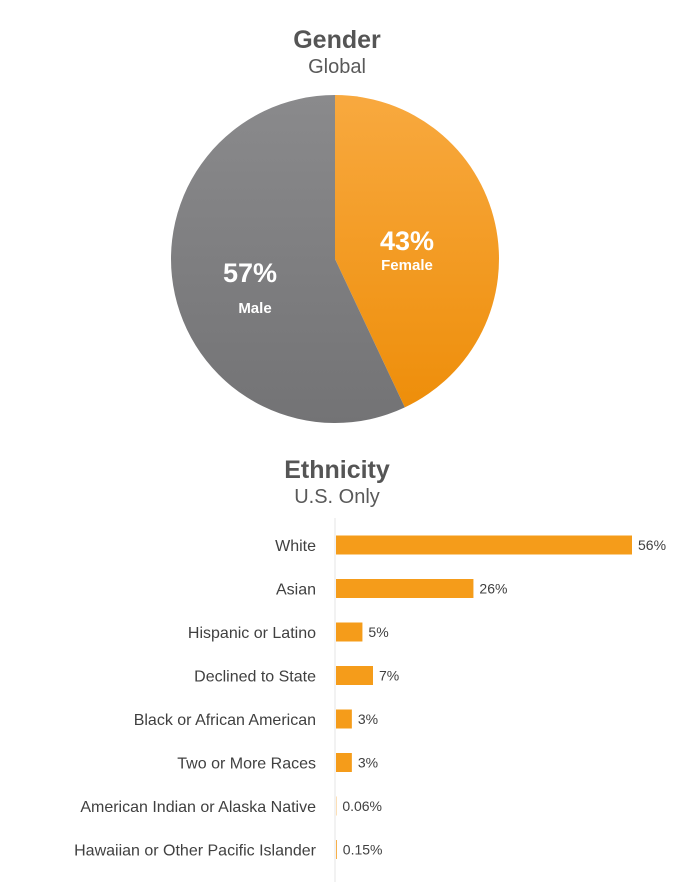  Describe the element at coordinates (337, 67) in the screenshot. I see `gender-chart-subtitle: Global` at that location.